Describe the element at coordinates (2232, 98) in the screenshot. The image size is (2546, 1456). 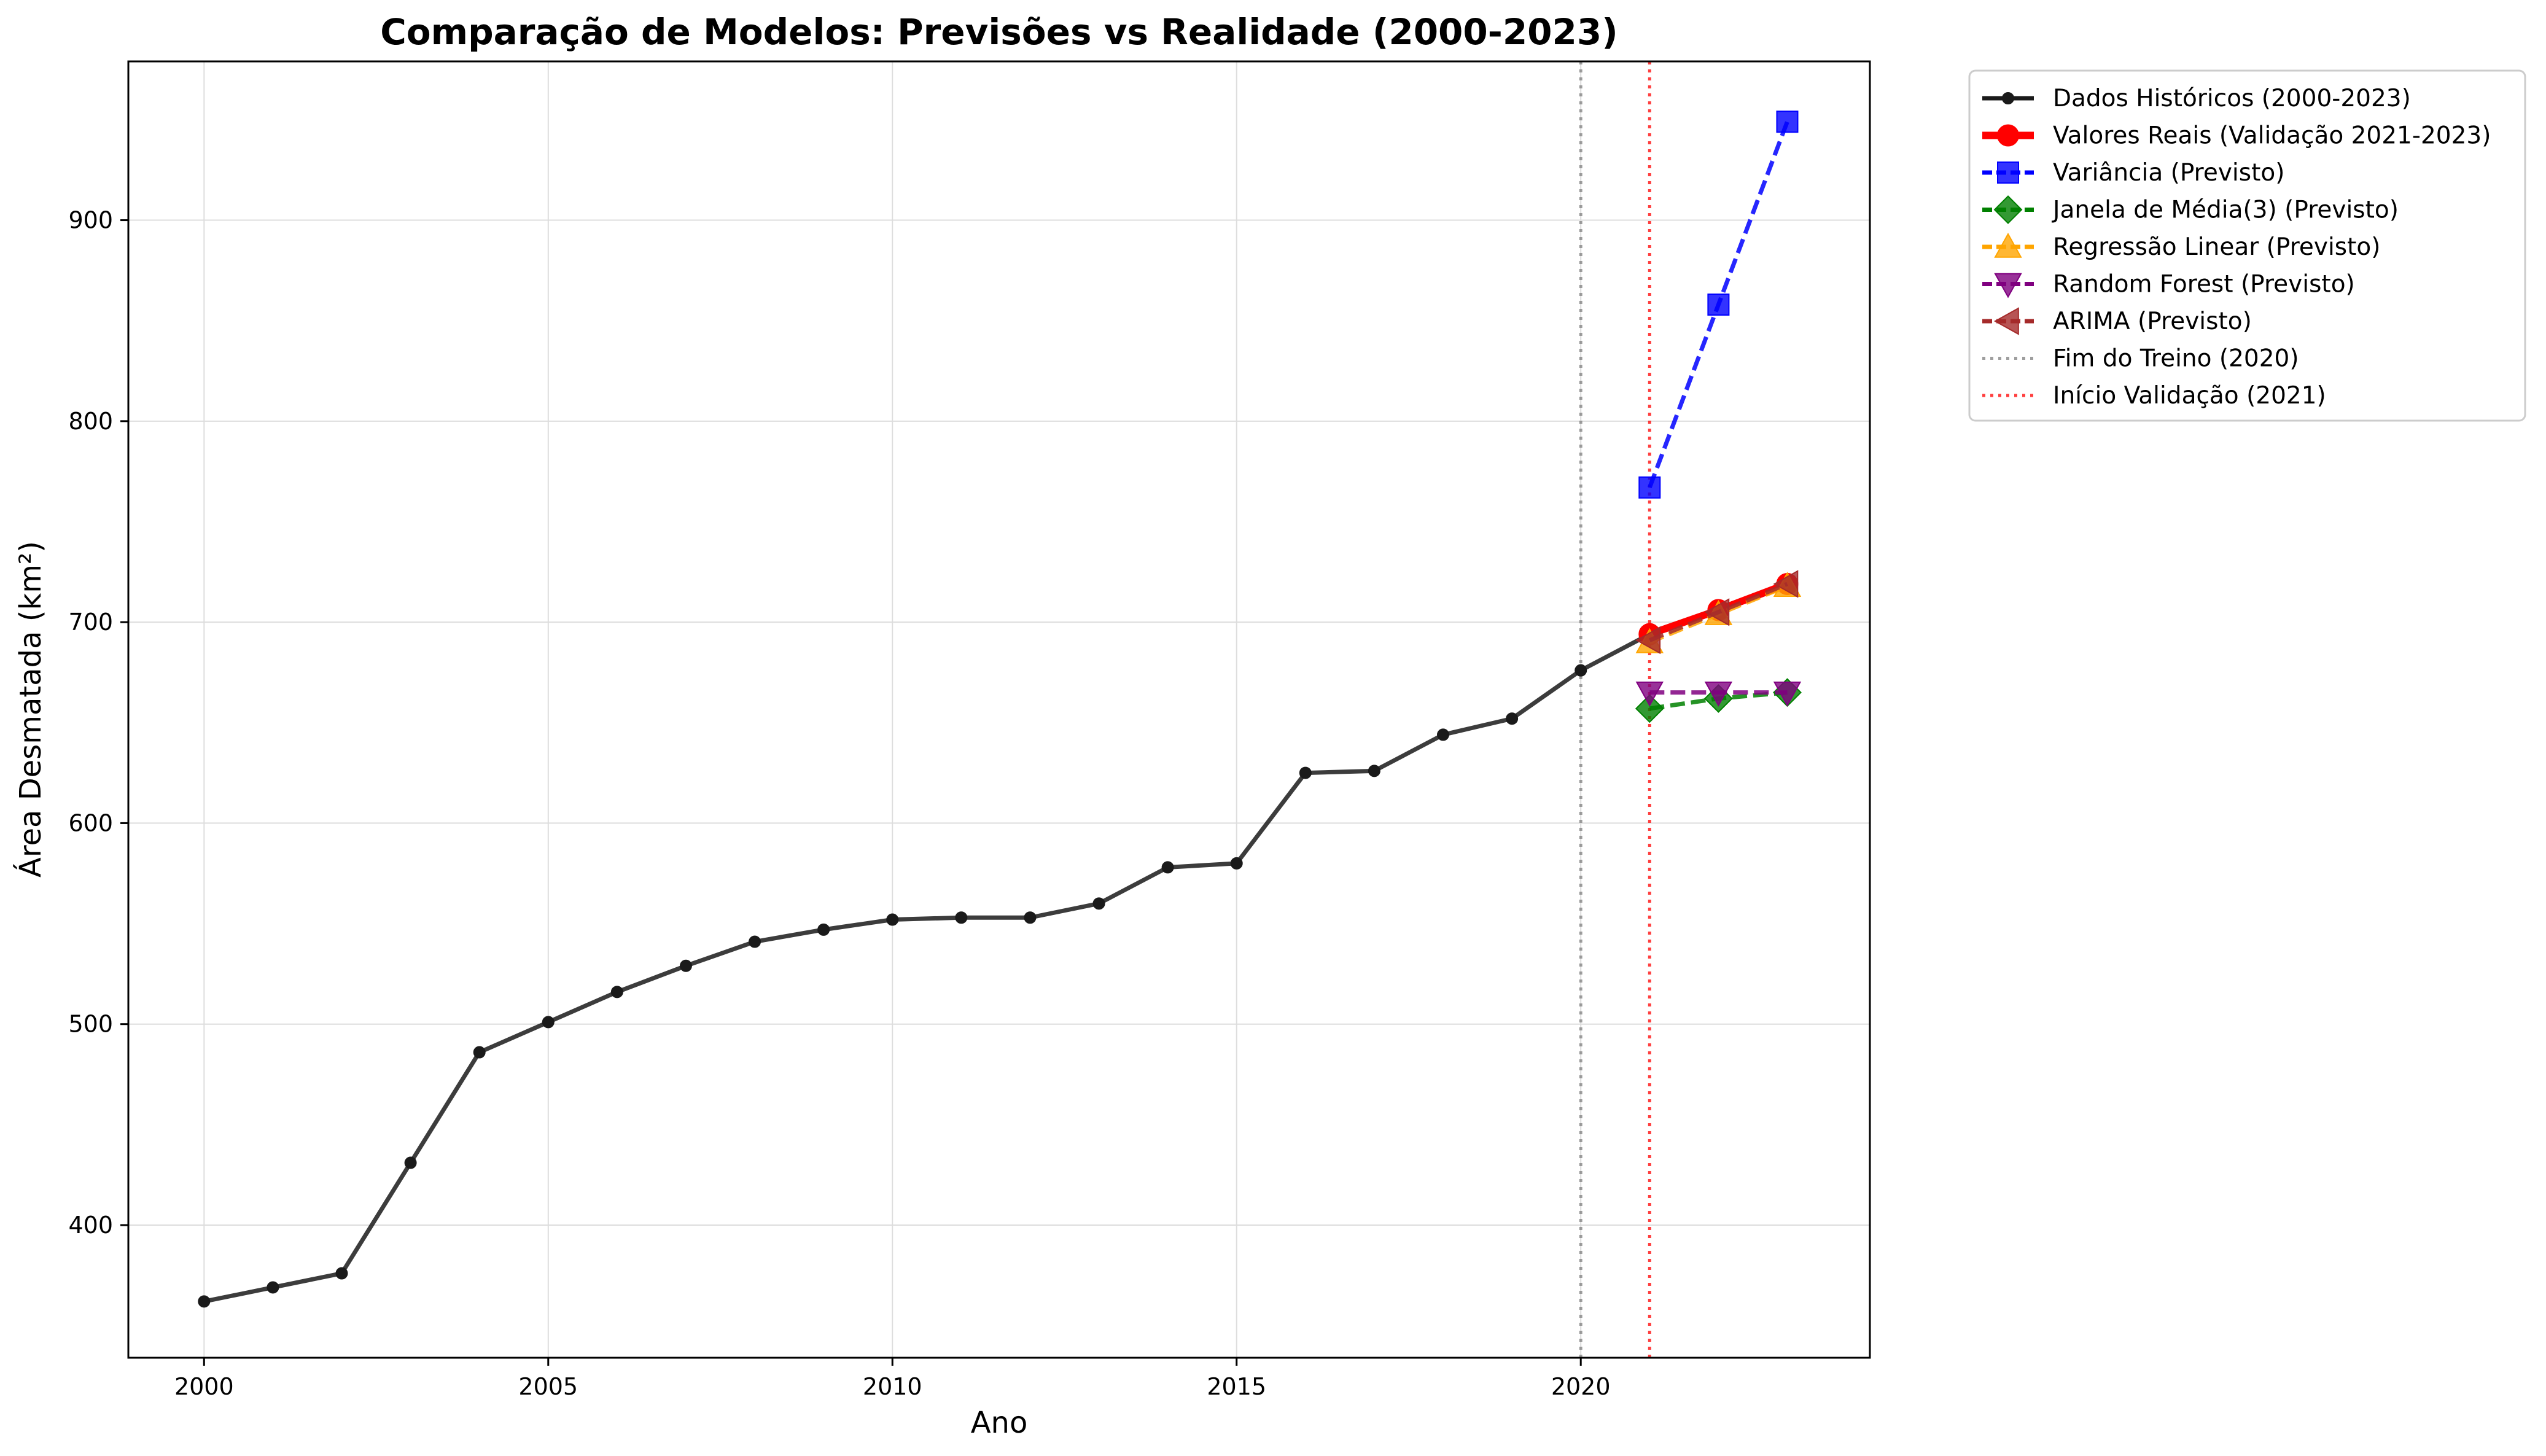
I see `legend-label: Dados Históricos (2000-2023)` at that location.